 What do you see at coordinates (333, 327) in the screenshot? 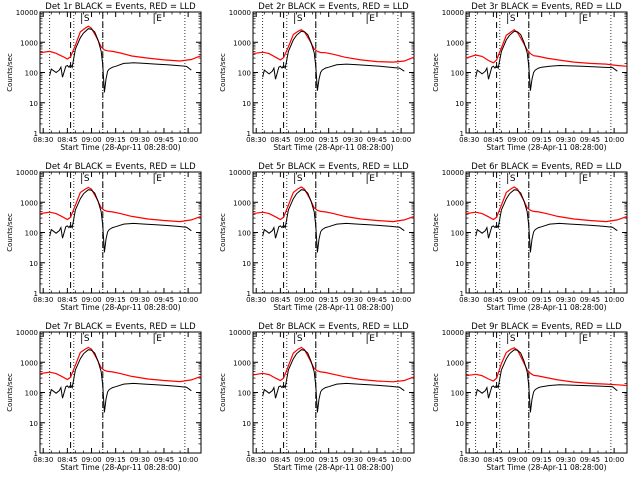
I see `panel-title: Det 8r BLACK = Events, RED = LLD` at bounding box center [333, 327].